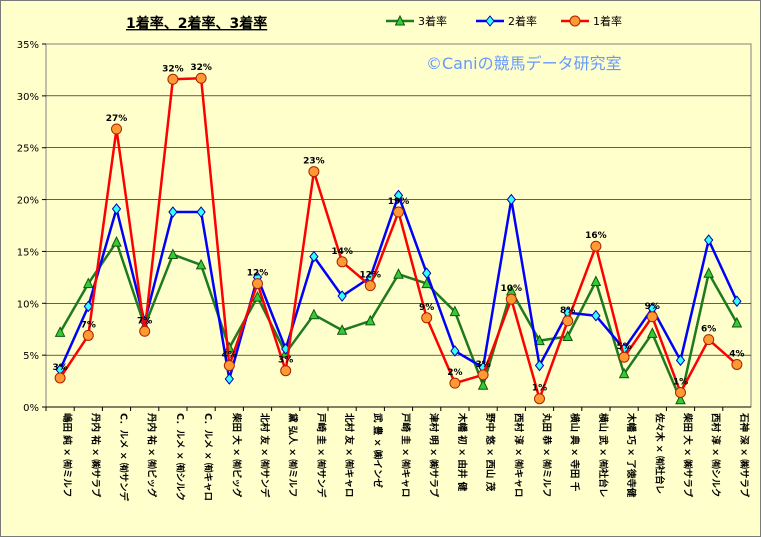 This screenshot has width=761, height=537. Describe the element at coordinates (504, 21) in the screenshot. I see `legend: 3着率 2着率 1着率` at that location.